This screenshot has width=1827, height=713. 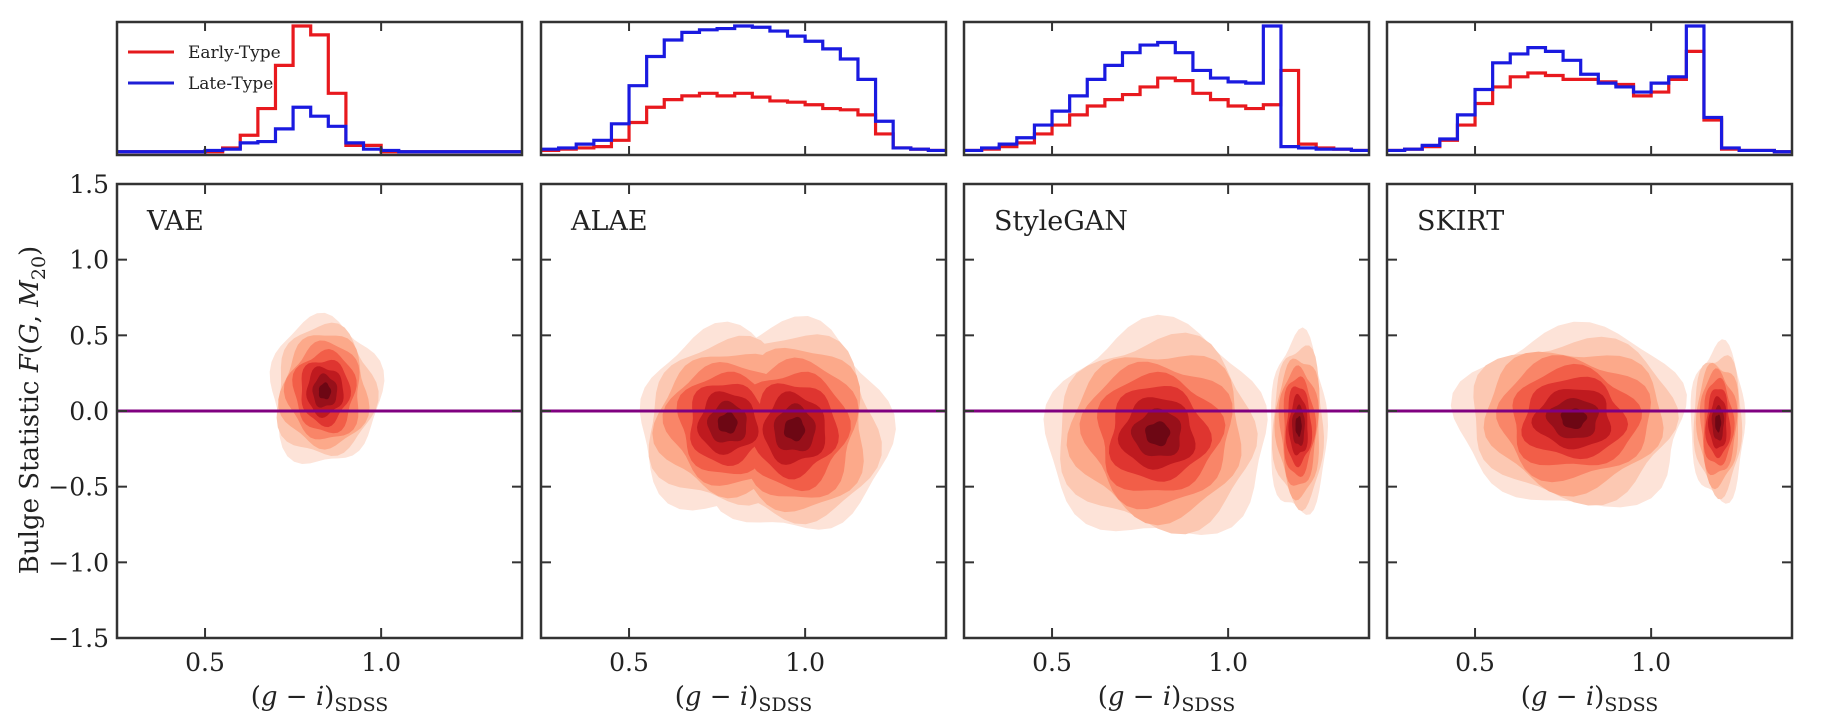 What do you see at coordinates (32, 410) in the screenshot?
I see `y-axis-label: Bulge Statistic F(G, M20)` at bounding box center [32, 410].